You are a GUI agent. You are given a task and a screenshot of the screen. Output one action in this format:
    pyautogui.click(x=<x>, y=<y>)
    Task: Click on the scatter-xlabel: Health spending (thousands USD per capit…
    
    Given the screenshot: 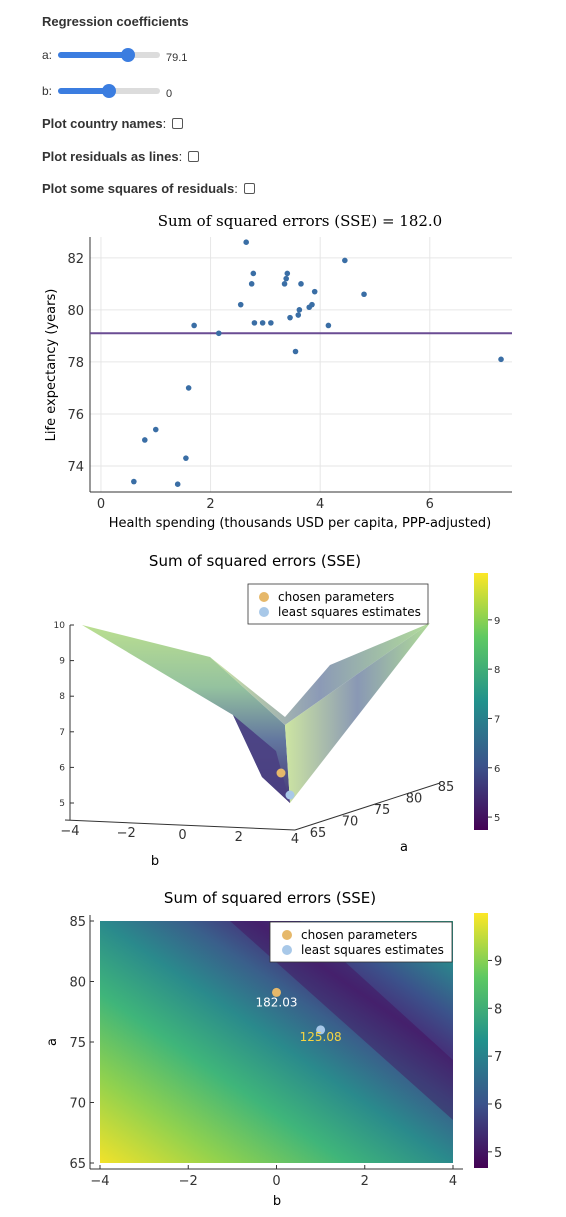 What is the action you would take?
    pyautogui.click(x=300, y=523)
    